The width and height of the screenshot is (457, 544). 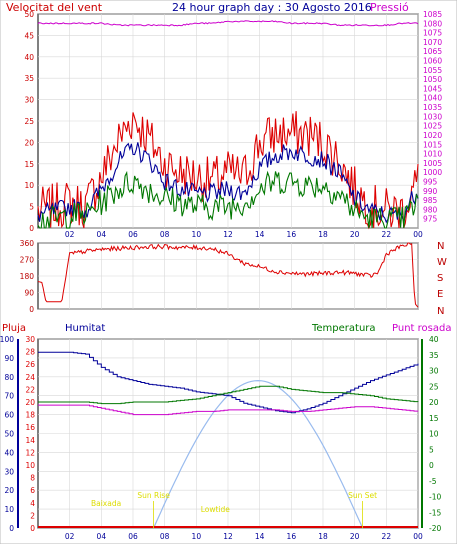 What do you see at coordinates (7, 339) in the screenshot?
I see `humidity-tick: 100` at bounding box center [7, 339].